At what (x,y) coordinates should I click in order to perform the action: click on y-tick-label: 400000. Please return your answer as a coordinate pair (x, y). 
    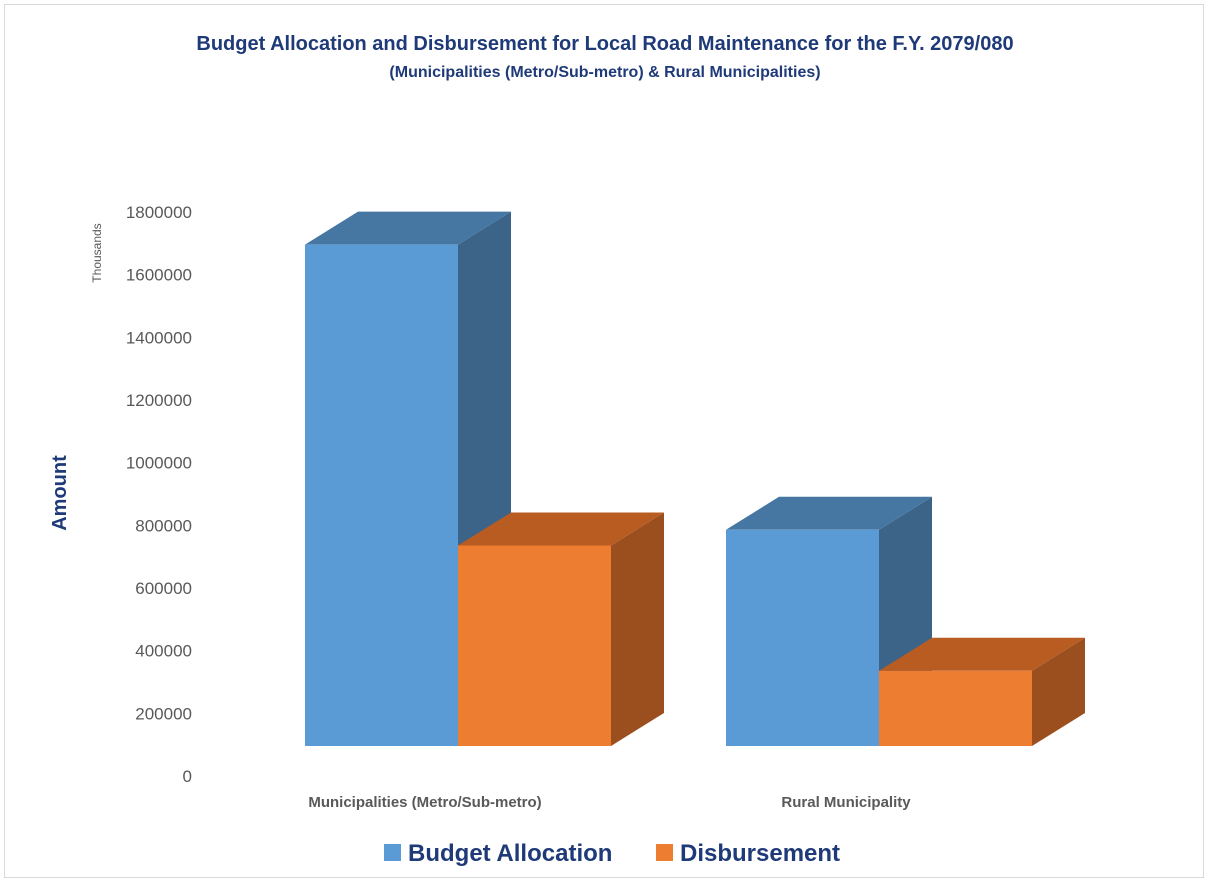
    Looking at the image, I should click on (163, 651).